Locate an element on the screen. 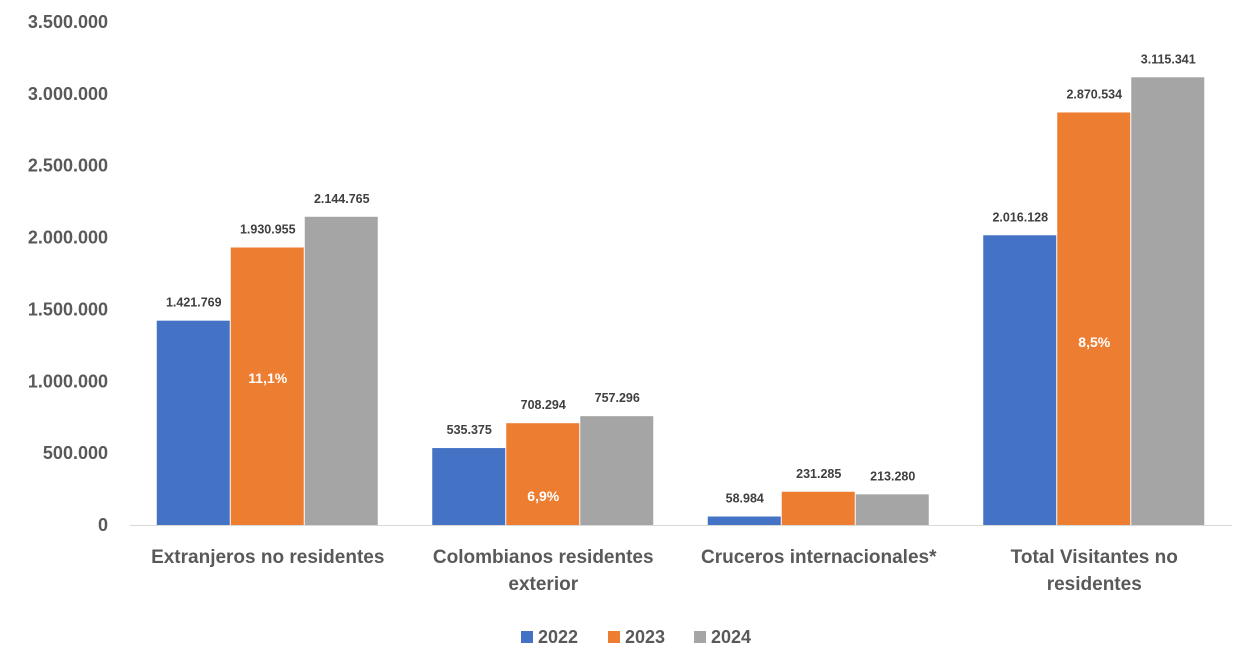 The width and height of the screenshot is (1247, 653). bar-2022-cat4 is located at coordinates (1020, 380).